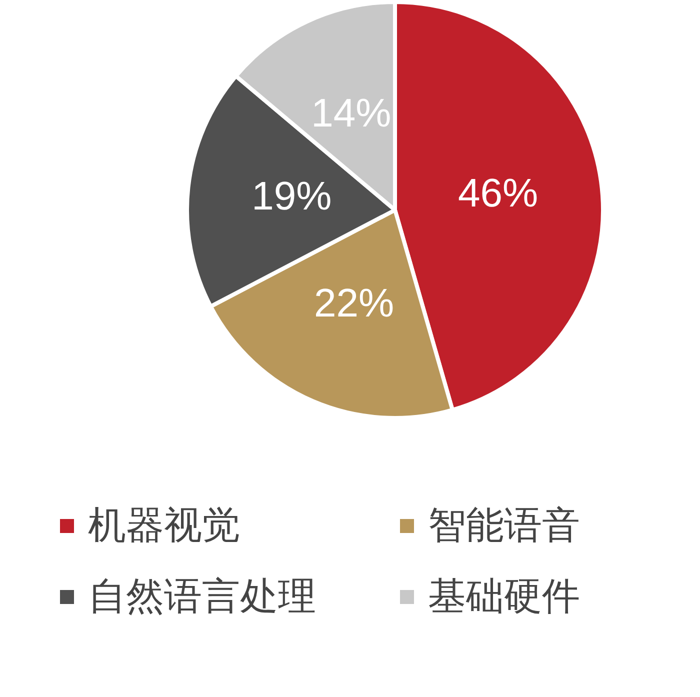 The image size is (700, 697). I want to click on data-label: 19%, so click(292, 196).